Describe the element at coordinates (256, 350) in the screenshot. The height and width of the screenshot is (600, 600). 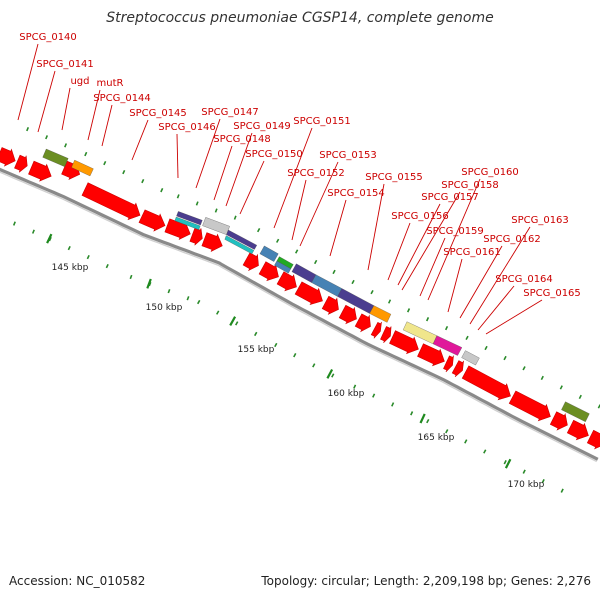
I see `scale-label: 155 kbp` at that location.